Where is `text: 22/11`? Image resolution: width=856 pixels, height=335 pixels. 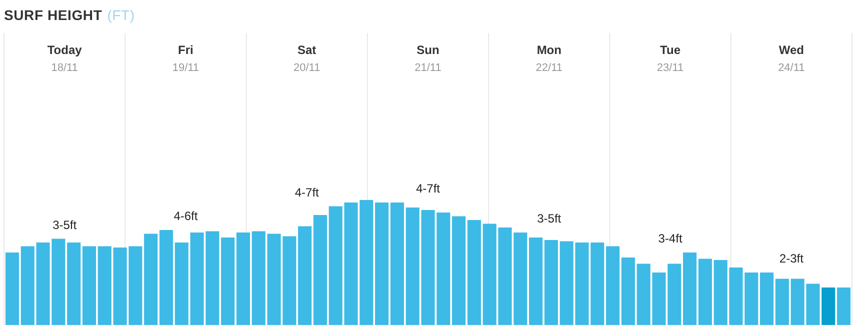
text: 22/11 is located at coordinates (549, 68).